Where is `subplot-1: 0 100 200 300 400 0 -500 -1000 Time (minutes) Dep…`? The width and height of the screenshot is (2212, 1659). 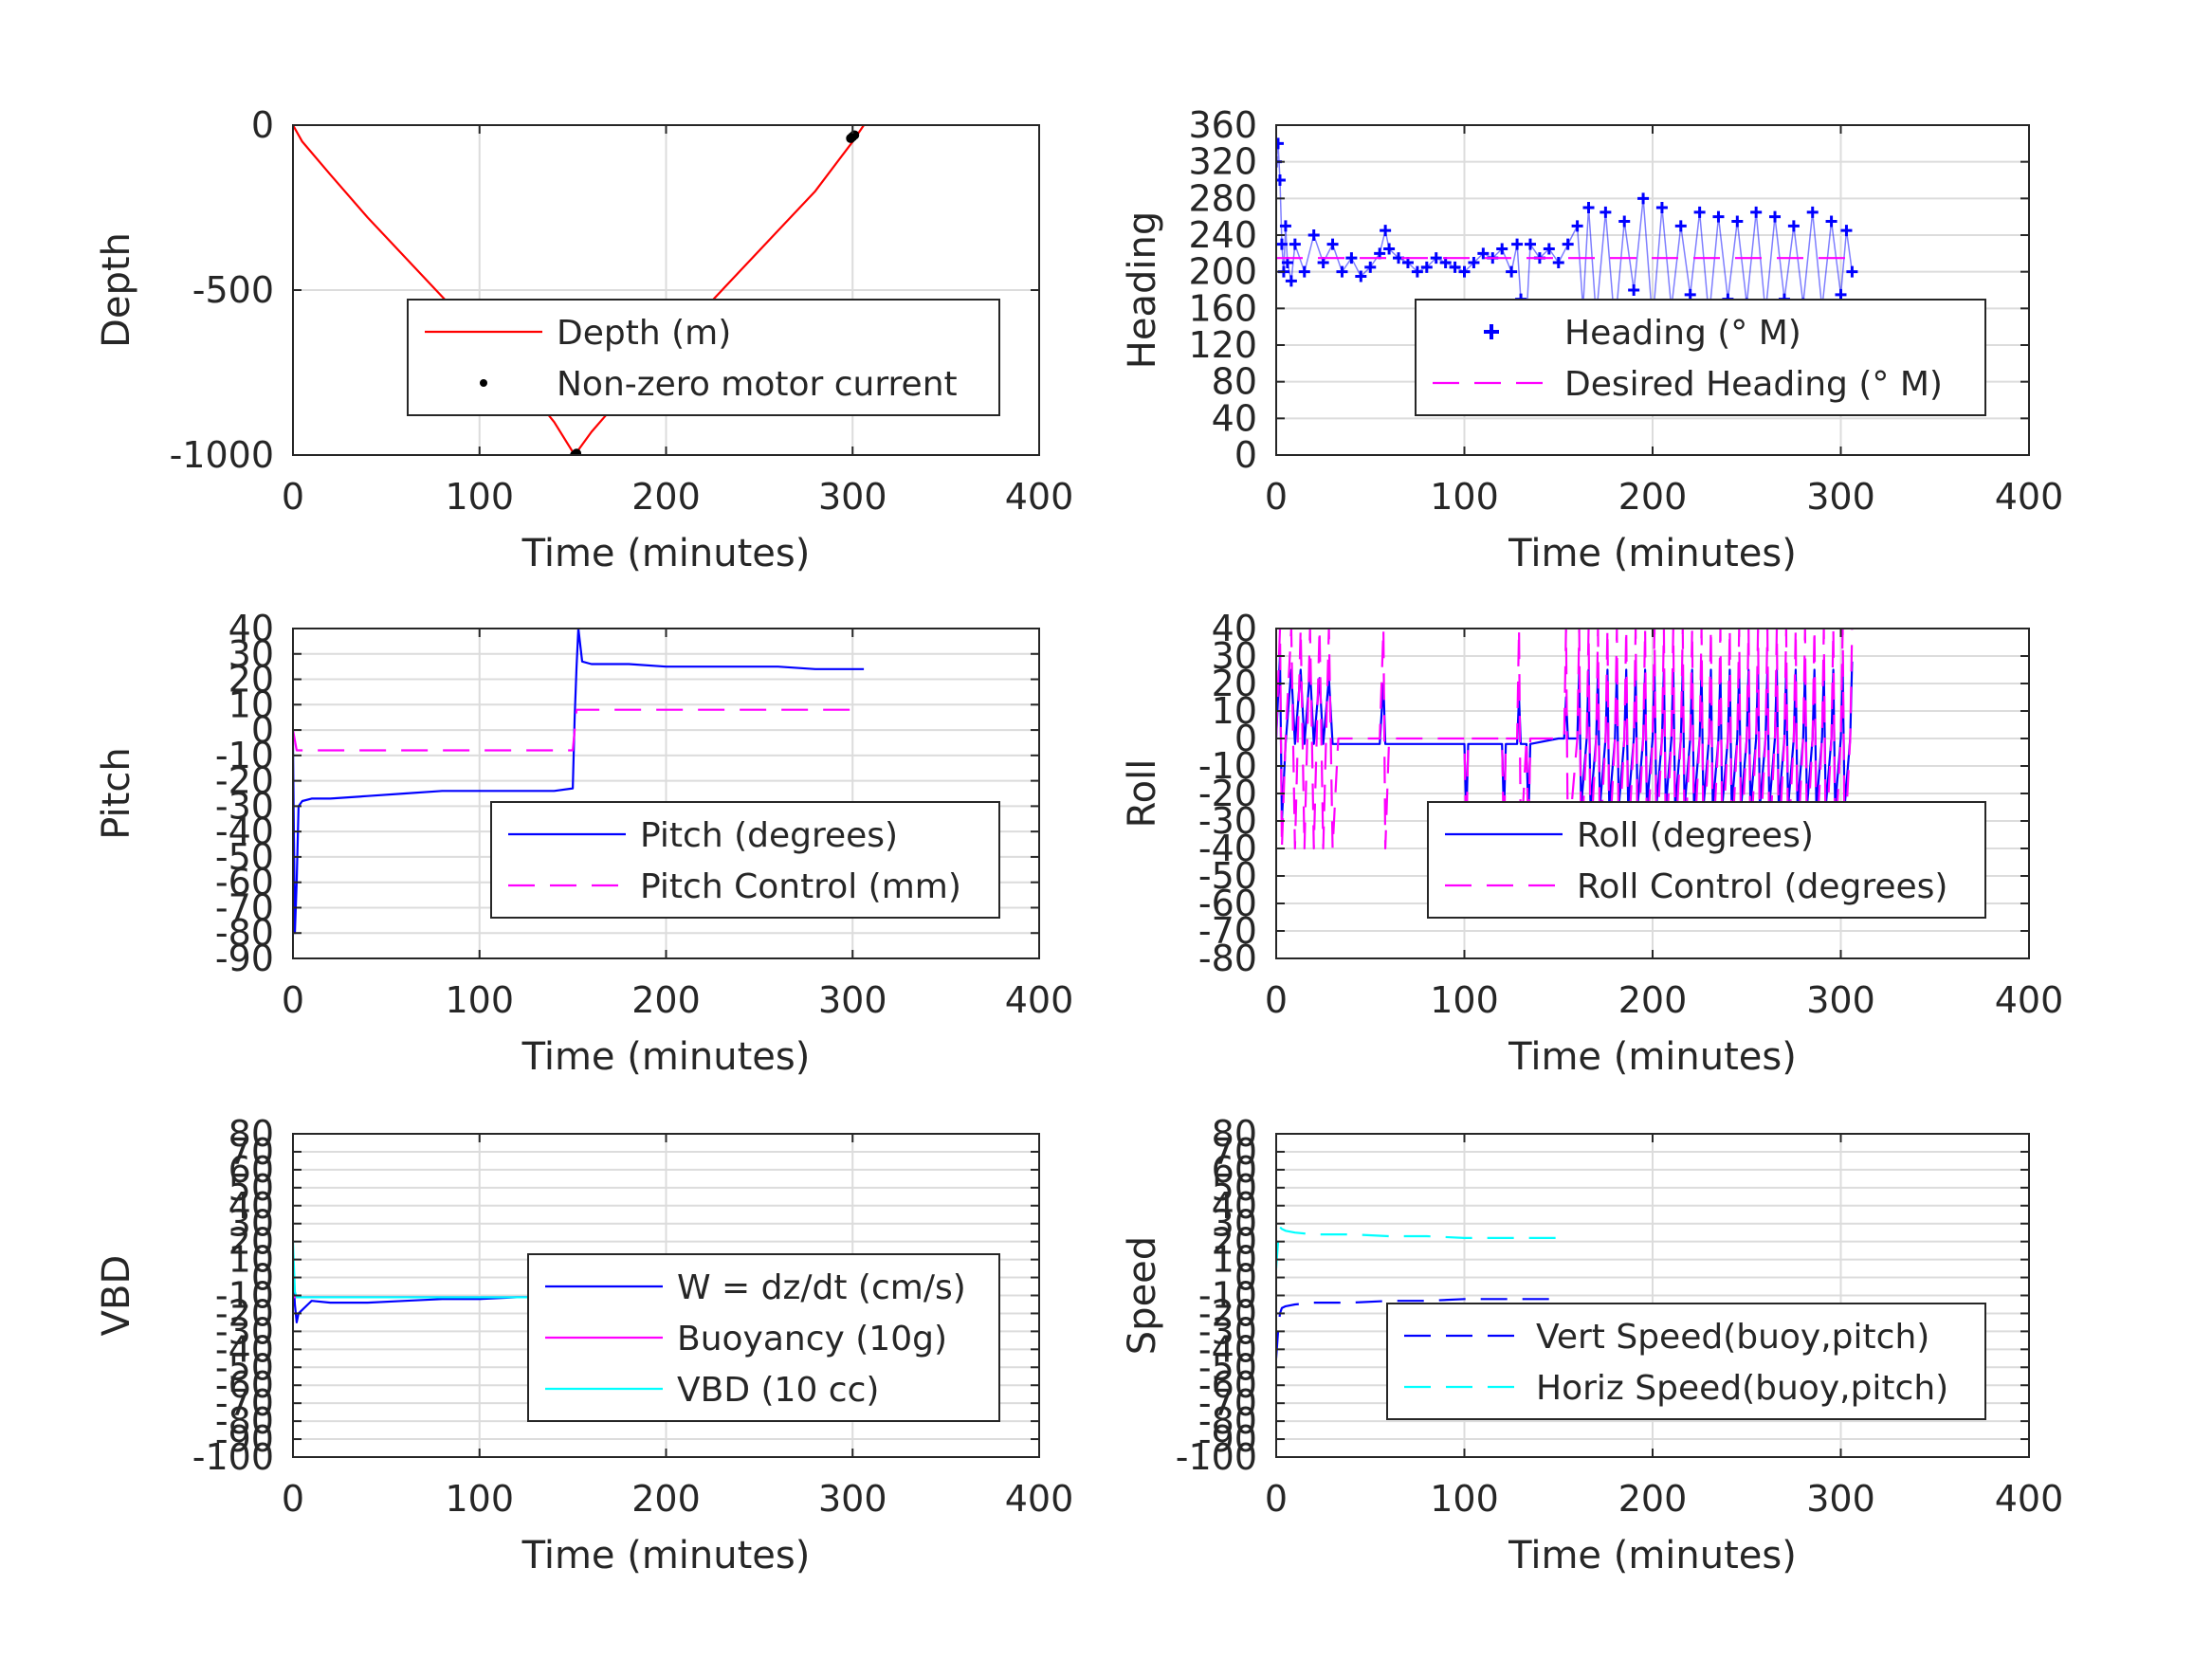 subplot-1: 0 100 200 300 400 0 -500 -1000 Time (minutes) Dep… is located at coordinates (584, 339).